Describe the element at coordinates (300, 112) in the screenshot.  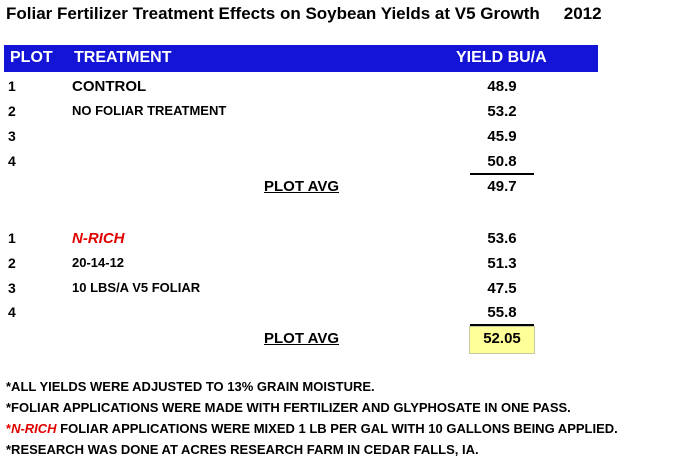
I see `table-row: 2 NO FOLIAR TREATMENT 53.2` at that location.